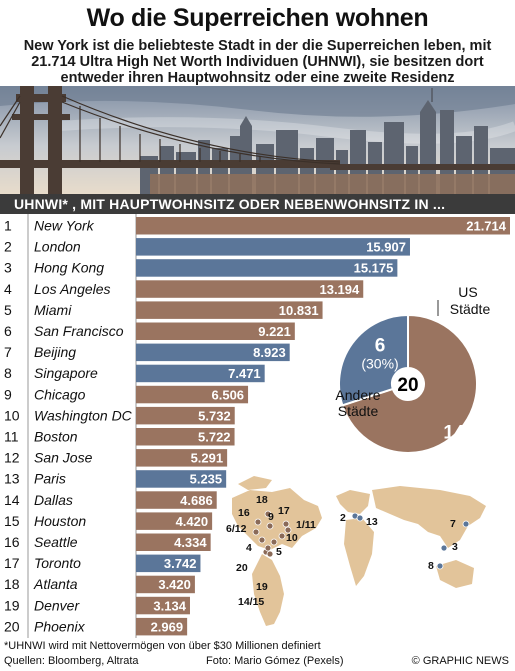  I want to click on rank-label: 18, so click(12, 584).